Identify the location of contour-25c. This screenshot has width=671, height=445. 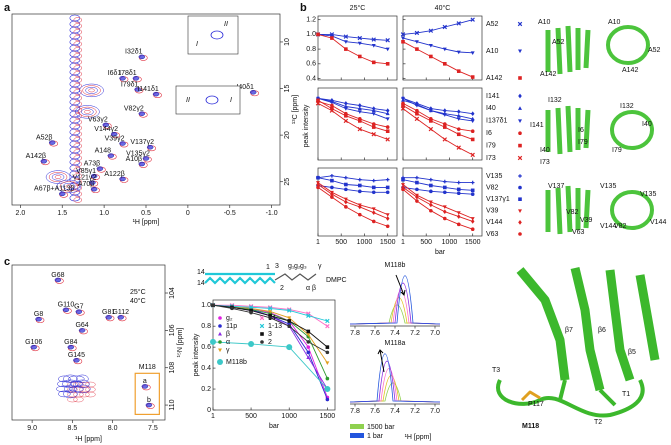
(76, 384).